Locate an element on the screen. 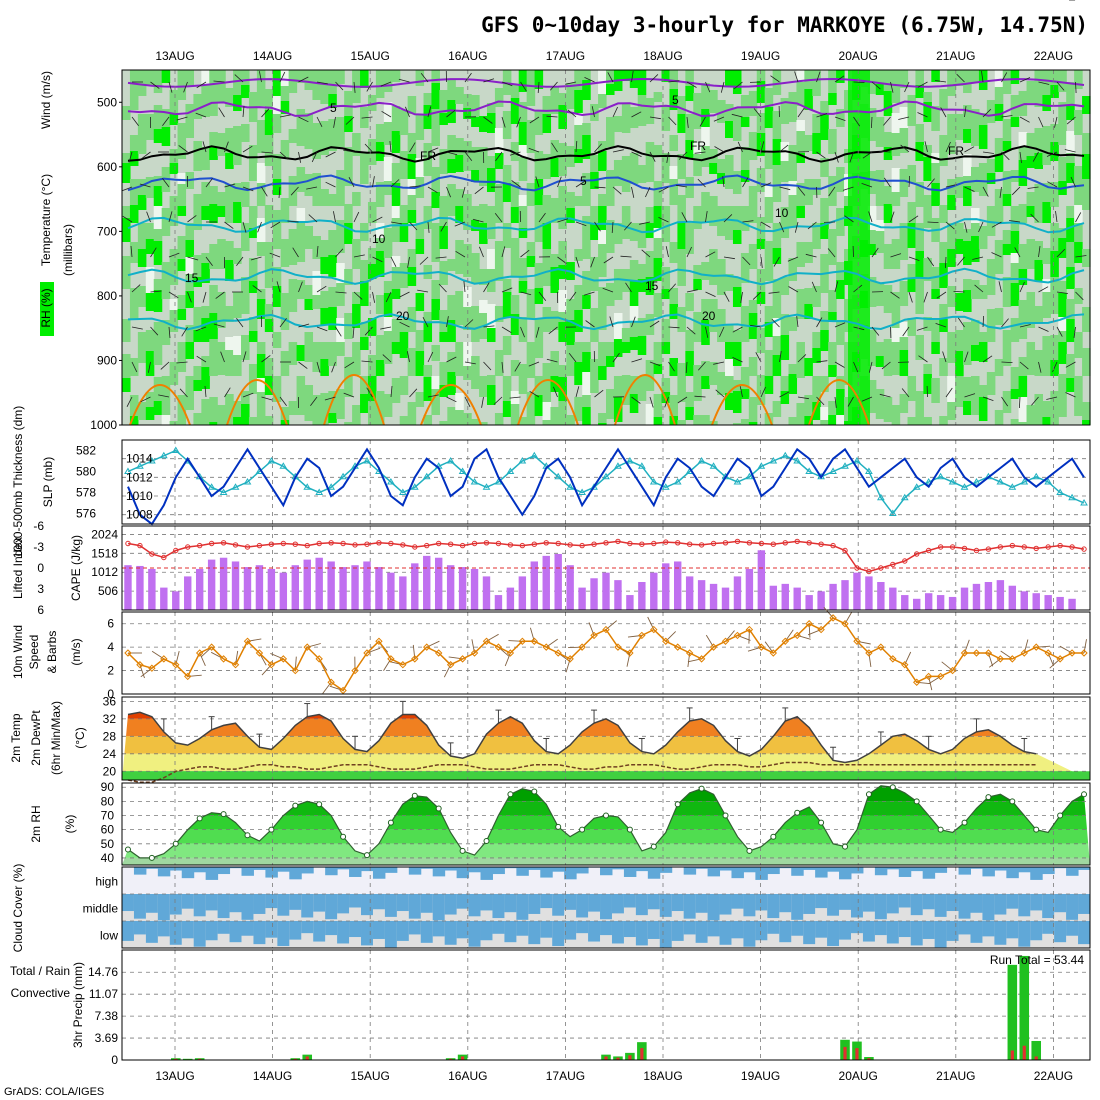 The width and height of the screenshot is (1100, 1100). bottom-date-label: 17AUG is located at coordinates (565, 1076).